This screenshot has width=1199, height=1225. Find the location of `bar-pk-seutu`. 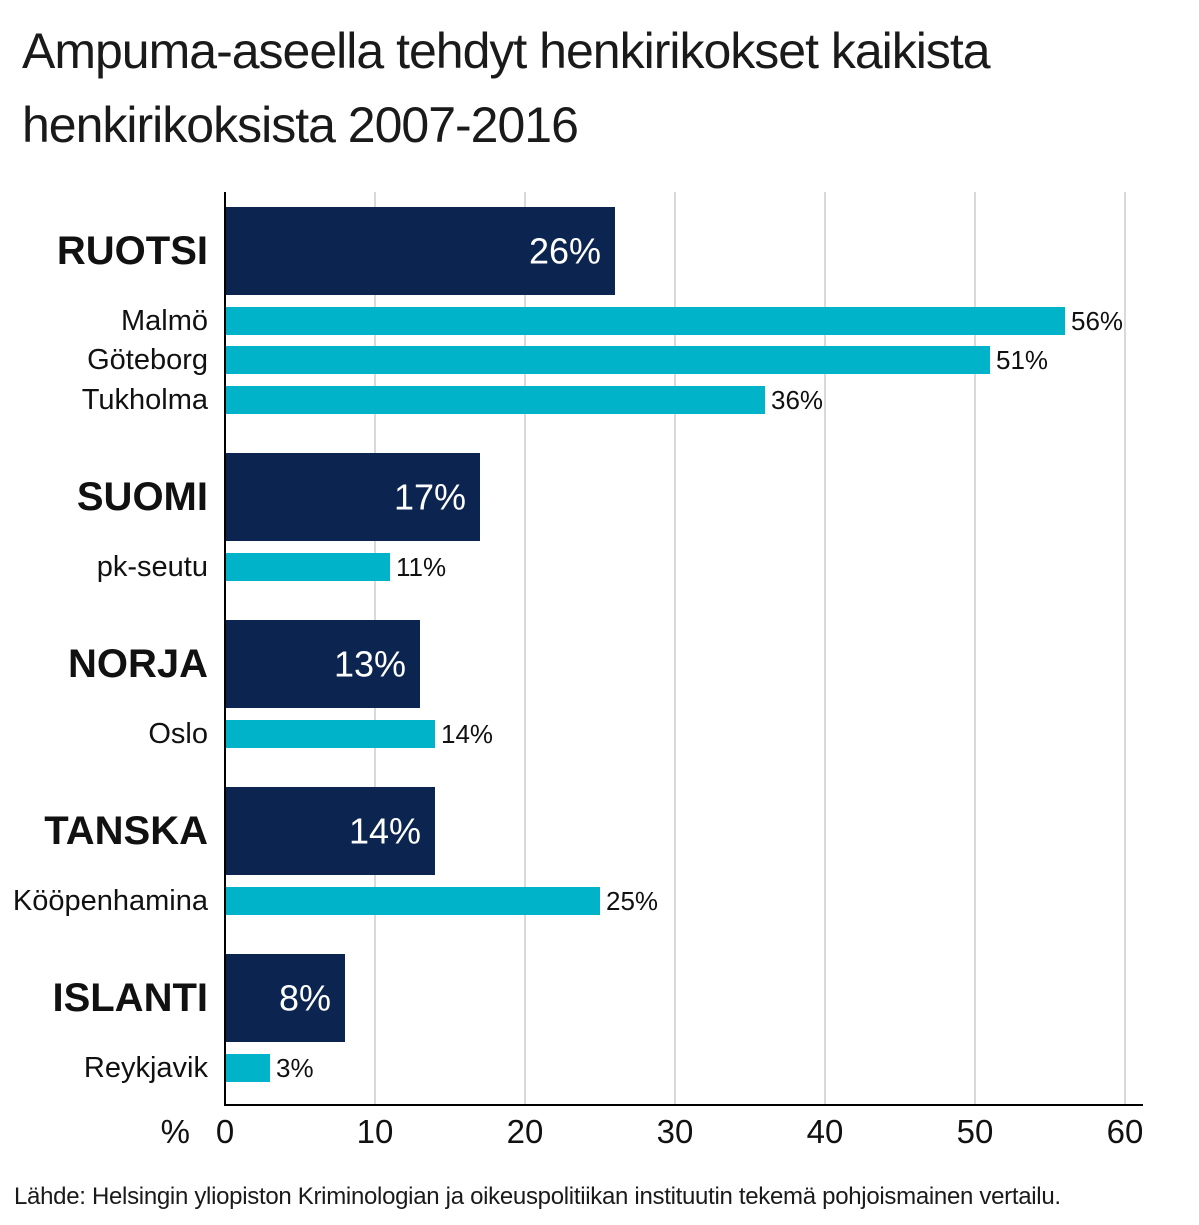

bar-pk-seutu is located at coordinates (307, 567).